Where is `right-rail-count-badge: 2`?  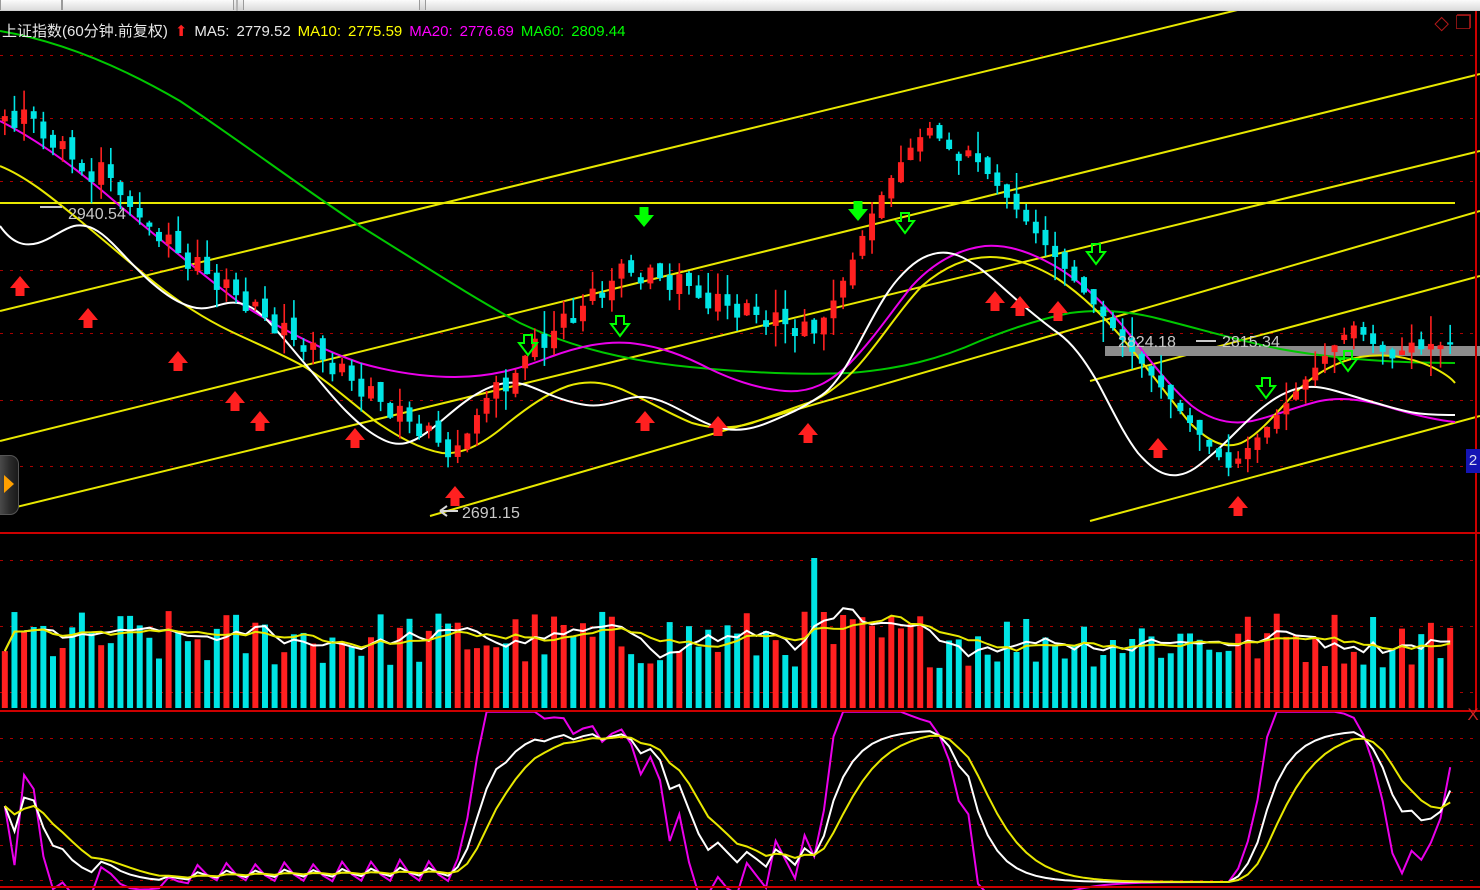 right-rail-count-badge: 2 is located at coordinates (1473, 461).